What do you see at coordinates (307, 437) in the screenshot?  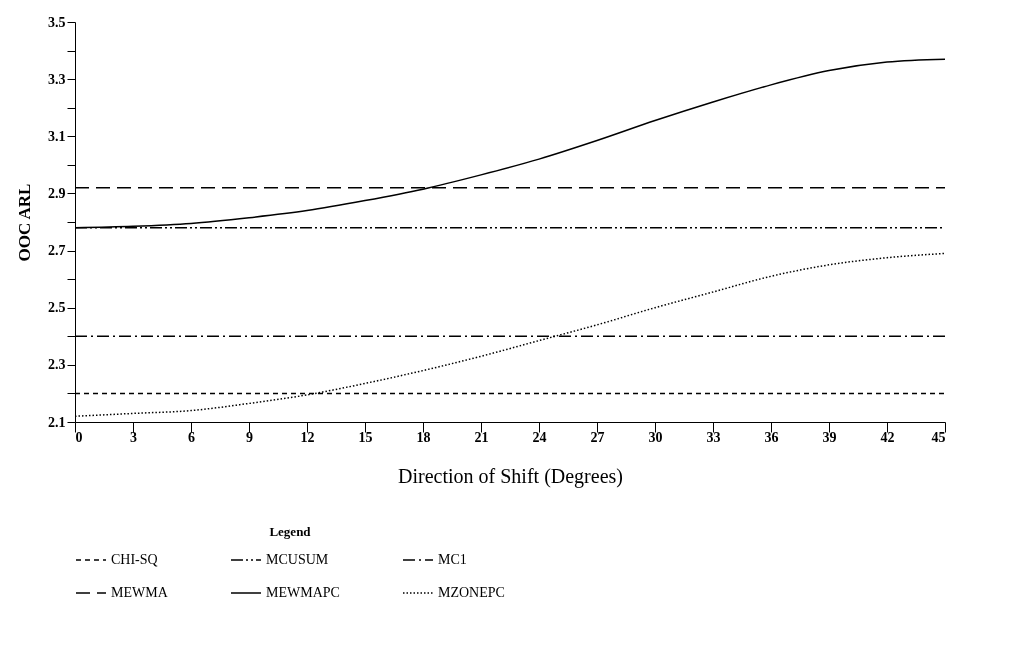 I see `x-tick-label: 12` at bounding box center [307, 437].